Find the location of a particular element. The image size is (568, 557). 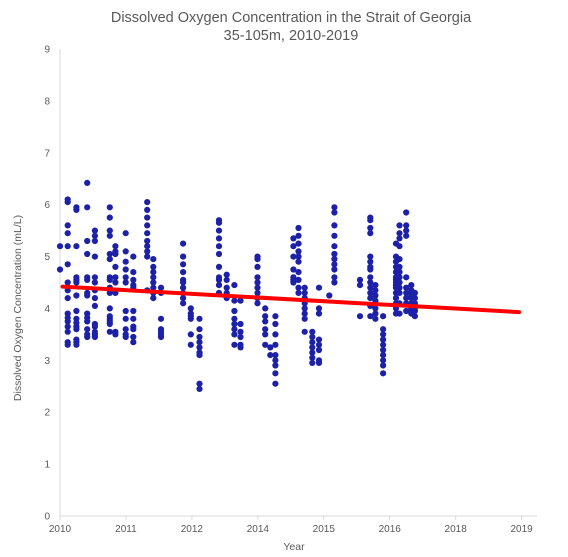

x-tick-label: 2010 is located at coordinates (60, 529).